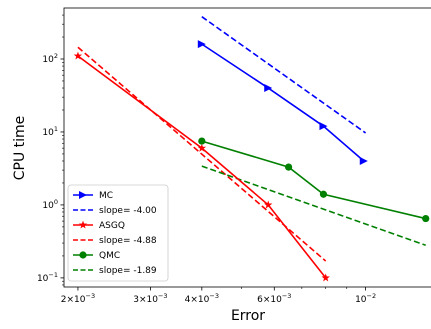  Describe the element at coordinates (83, 224) in the screenshot. I see `legend-marker-asgq` at that location.